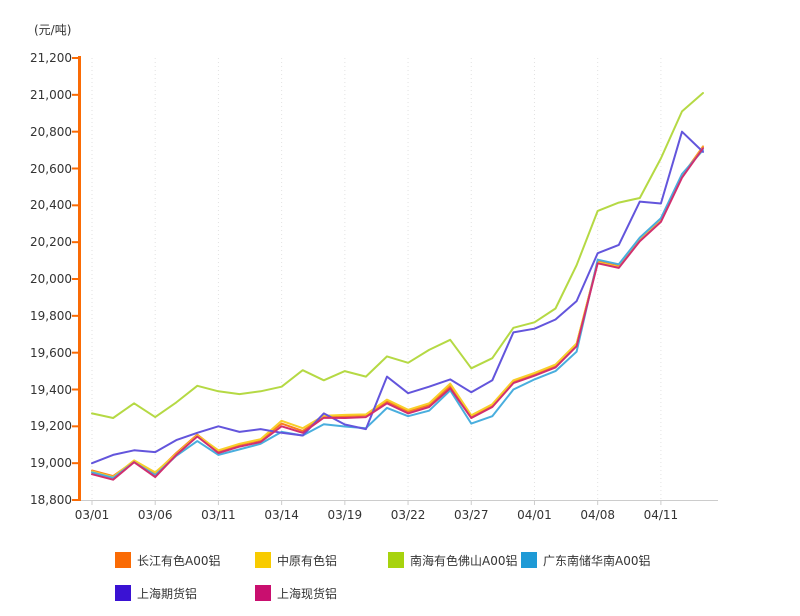 The image size is (800, 616). I want to click on x-axis-tick-label: 03/11, so click(218, 515).